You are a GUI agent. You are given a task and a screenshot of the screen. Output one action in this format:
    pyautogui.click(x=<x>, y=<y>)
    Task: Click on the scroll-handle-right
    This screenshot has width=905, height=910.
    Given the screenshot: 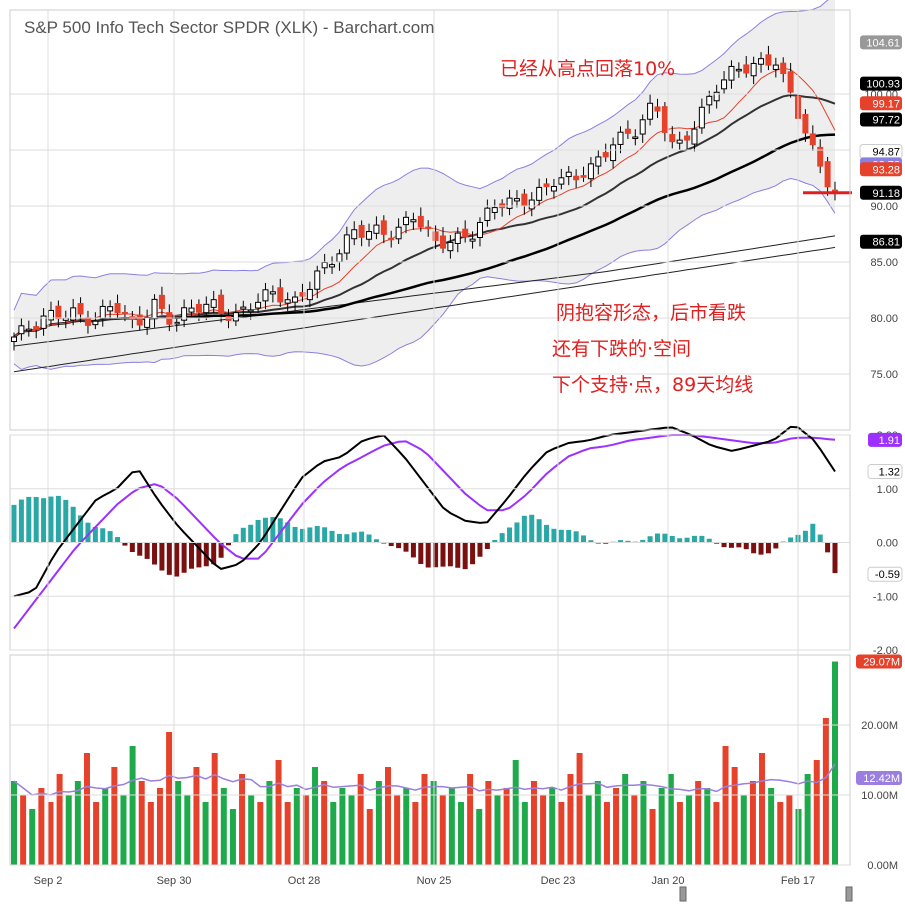 What is the action you would take?
    pyautogui.click(x=849, y=894)
    